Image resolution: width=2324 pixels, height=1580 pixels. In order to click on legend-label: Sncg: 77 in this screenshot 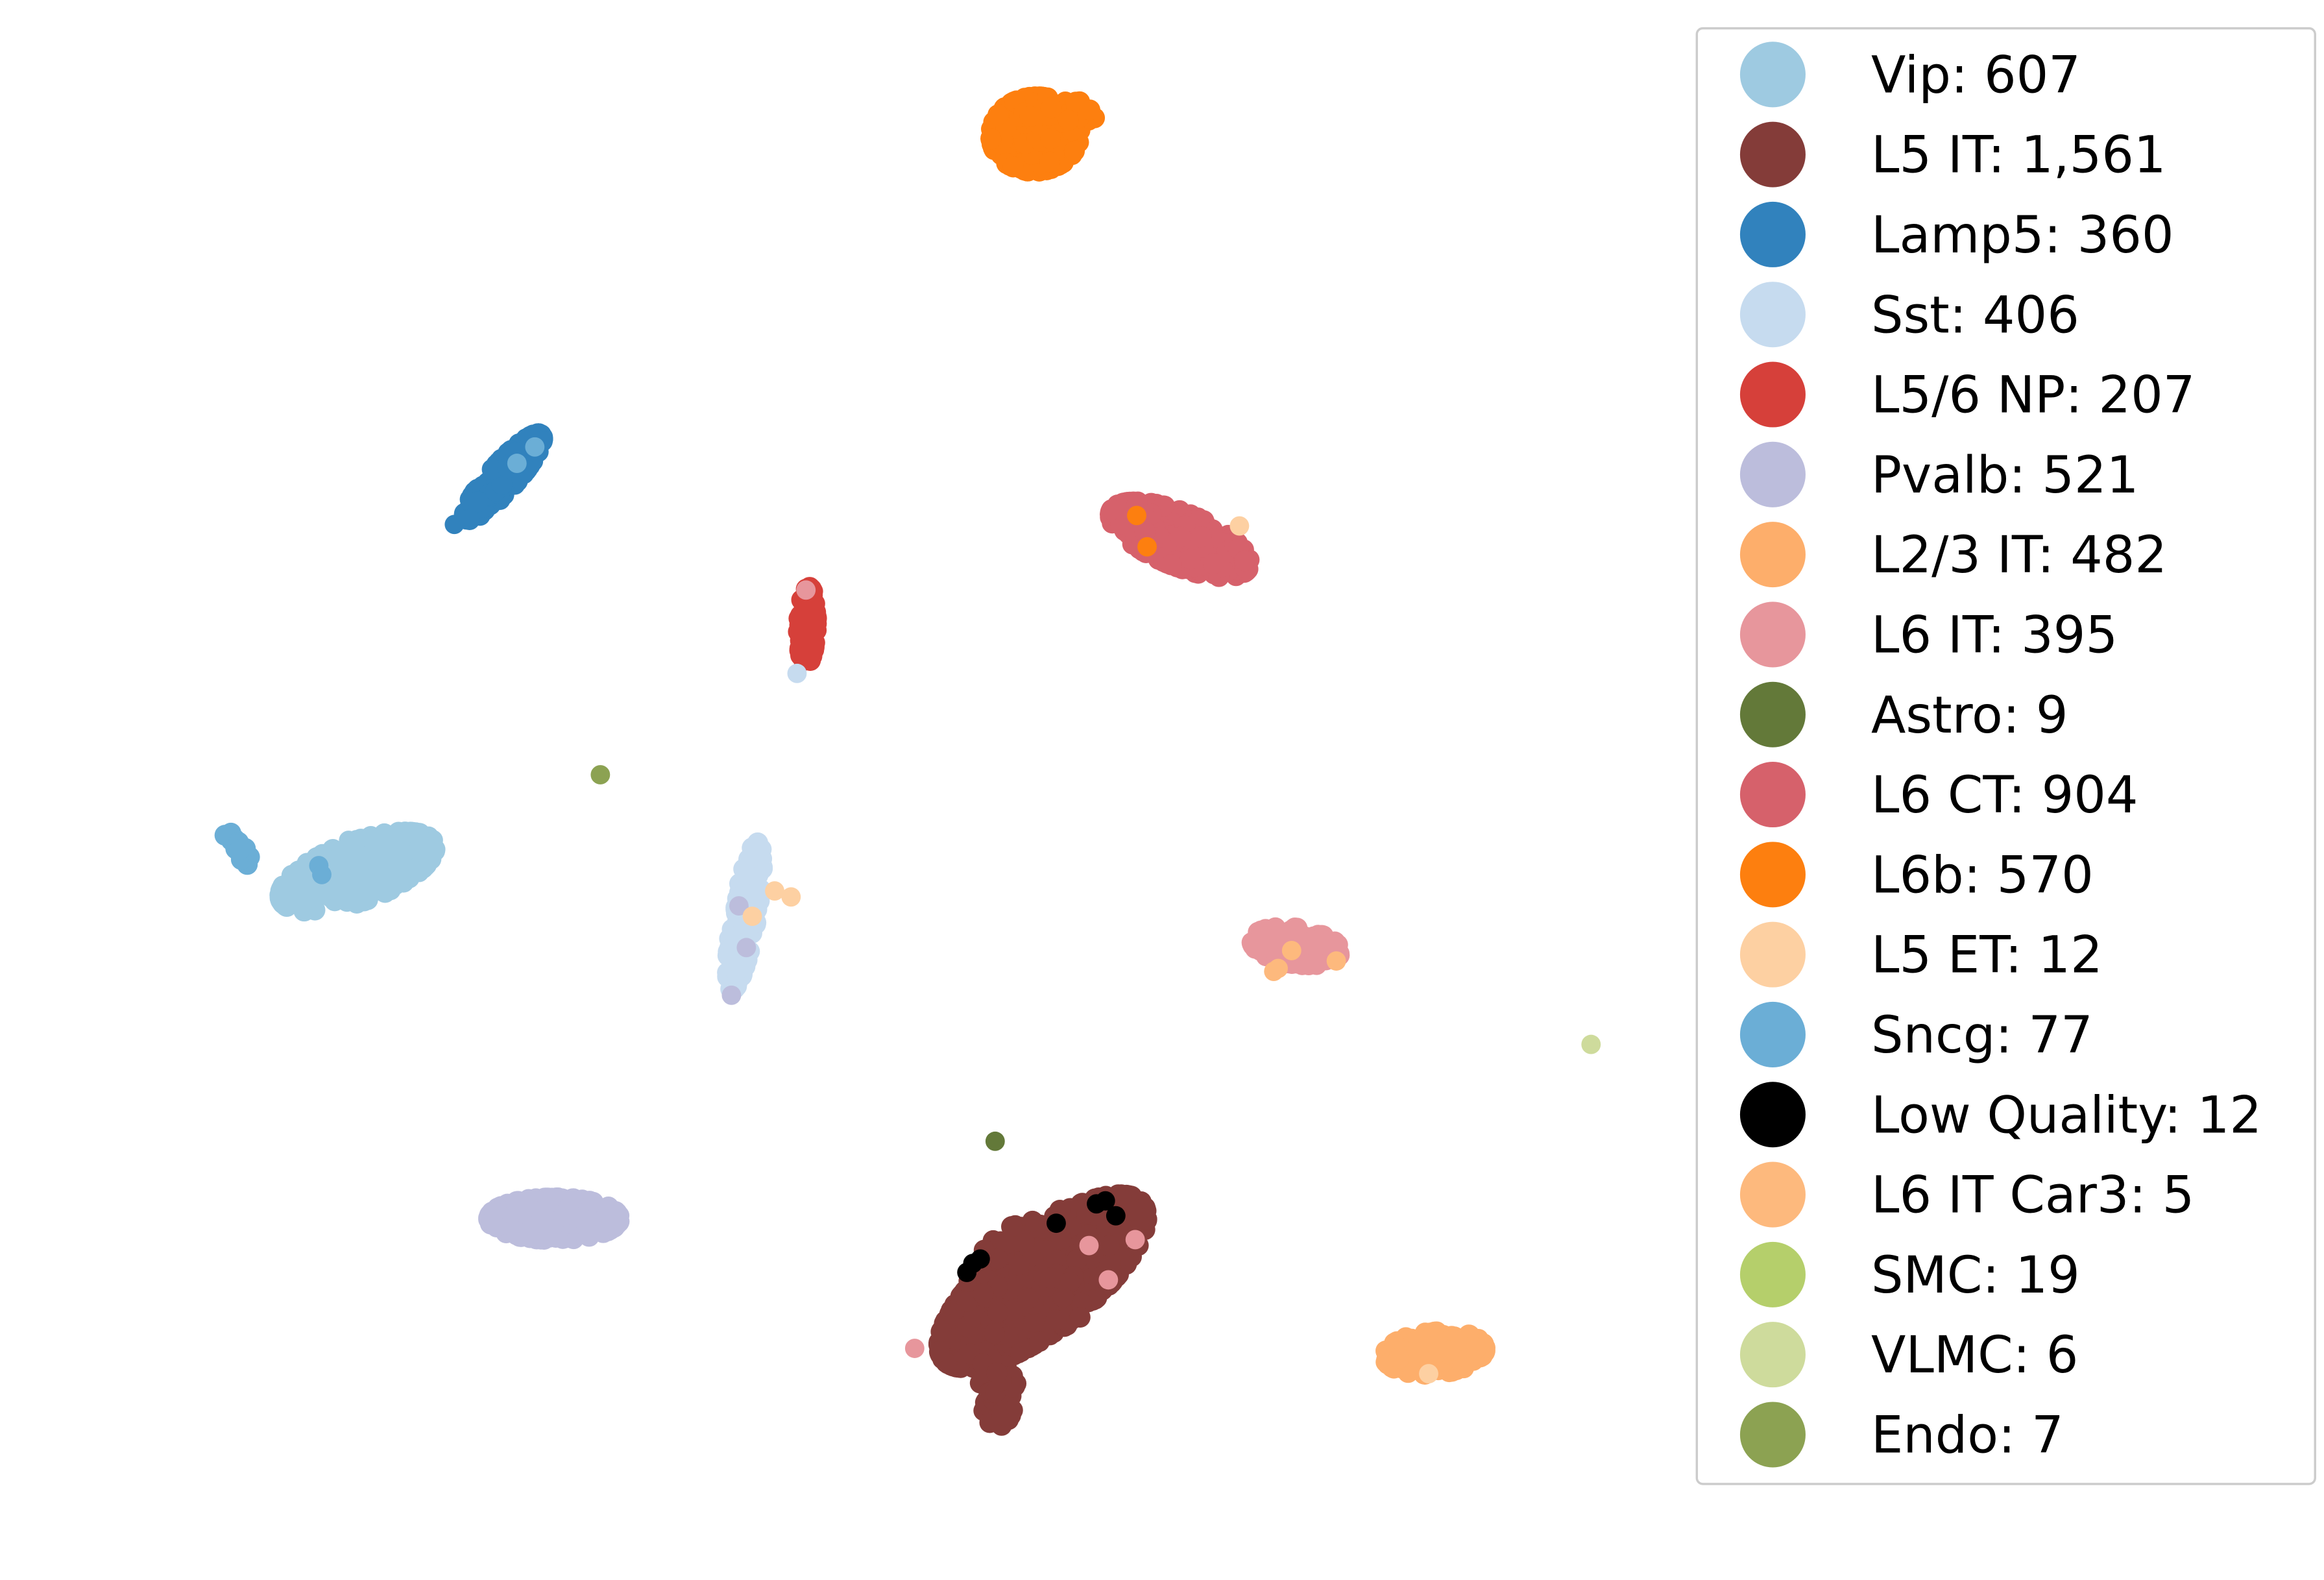, I will do `click(1982, 1035)`.